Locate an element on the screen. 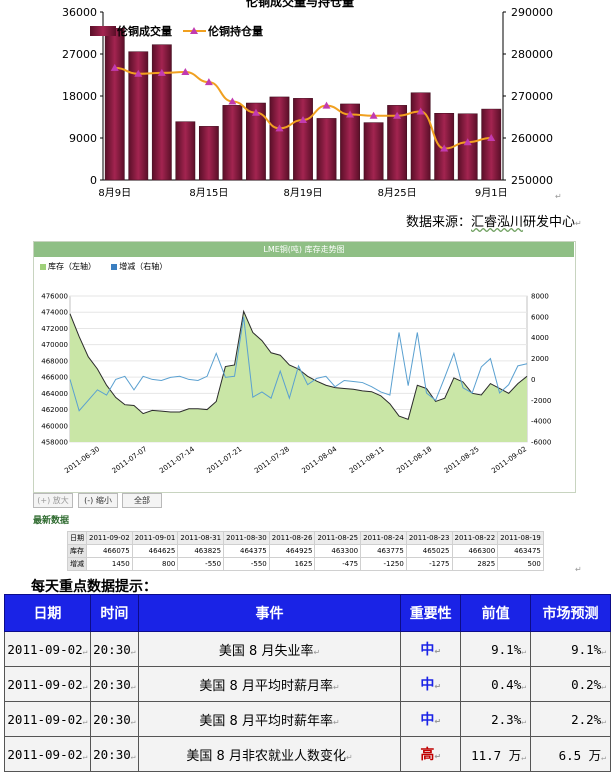 The height and width of the screenshot is (773, 615). y-left-tick: 476000 is located at coordinates (54, 297).